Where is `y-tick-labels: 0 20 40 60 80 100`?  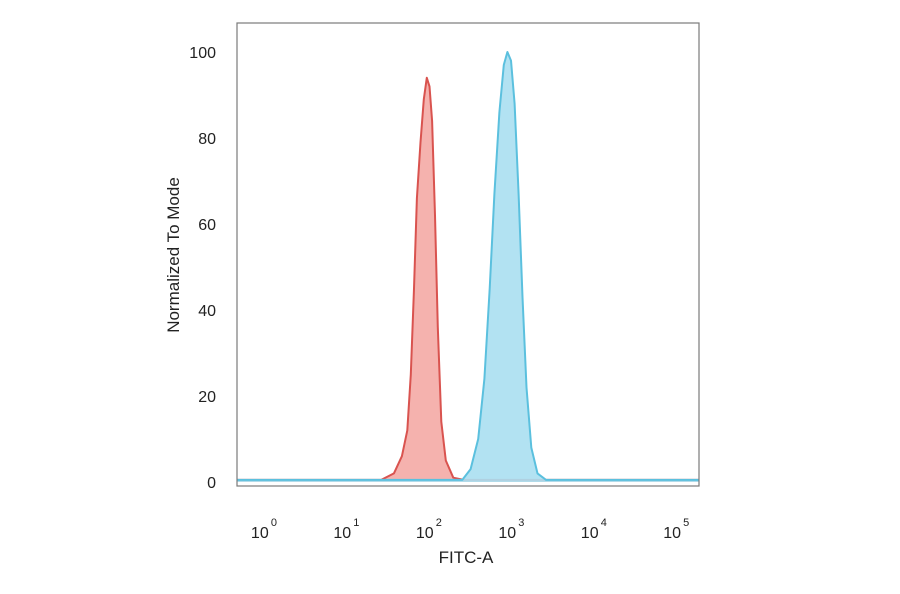
y-tick-labels: 0 20 40 60 80 100 is located at coordinates (202, 268).